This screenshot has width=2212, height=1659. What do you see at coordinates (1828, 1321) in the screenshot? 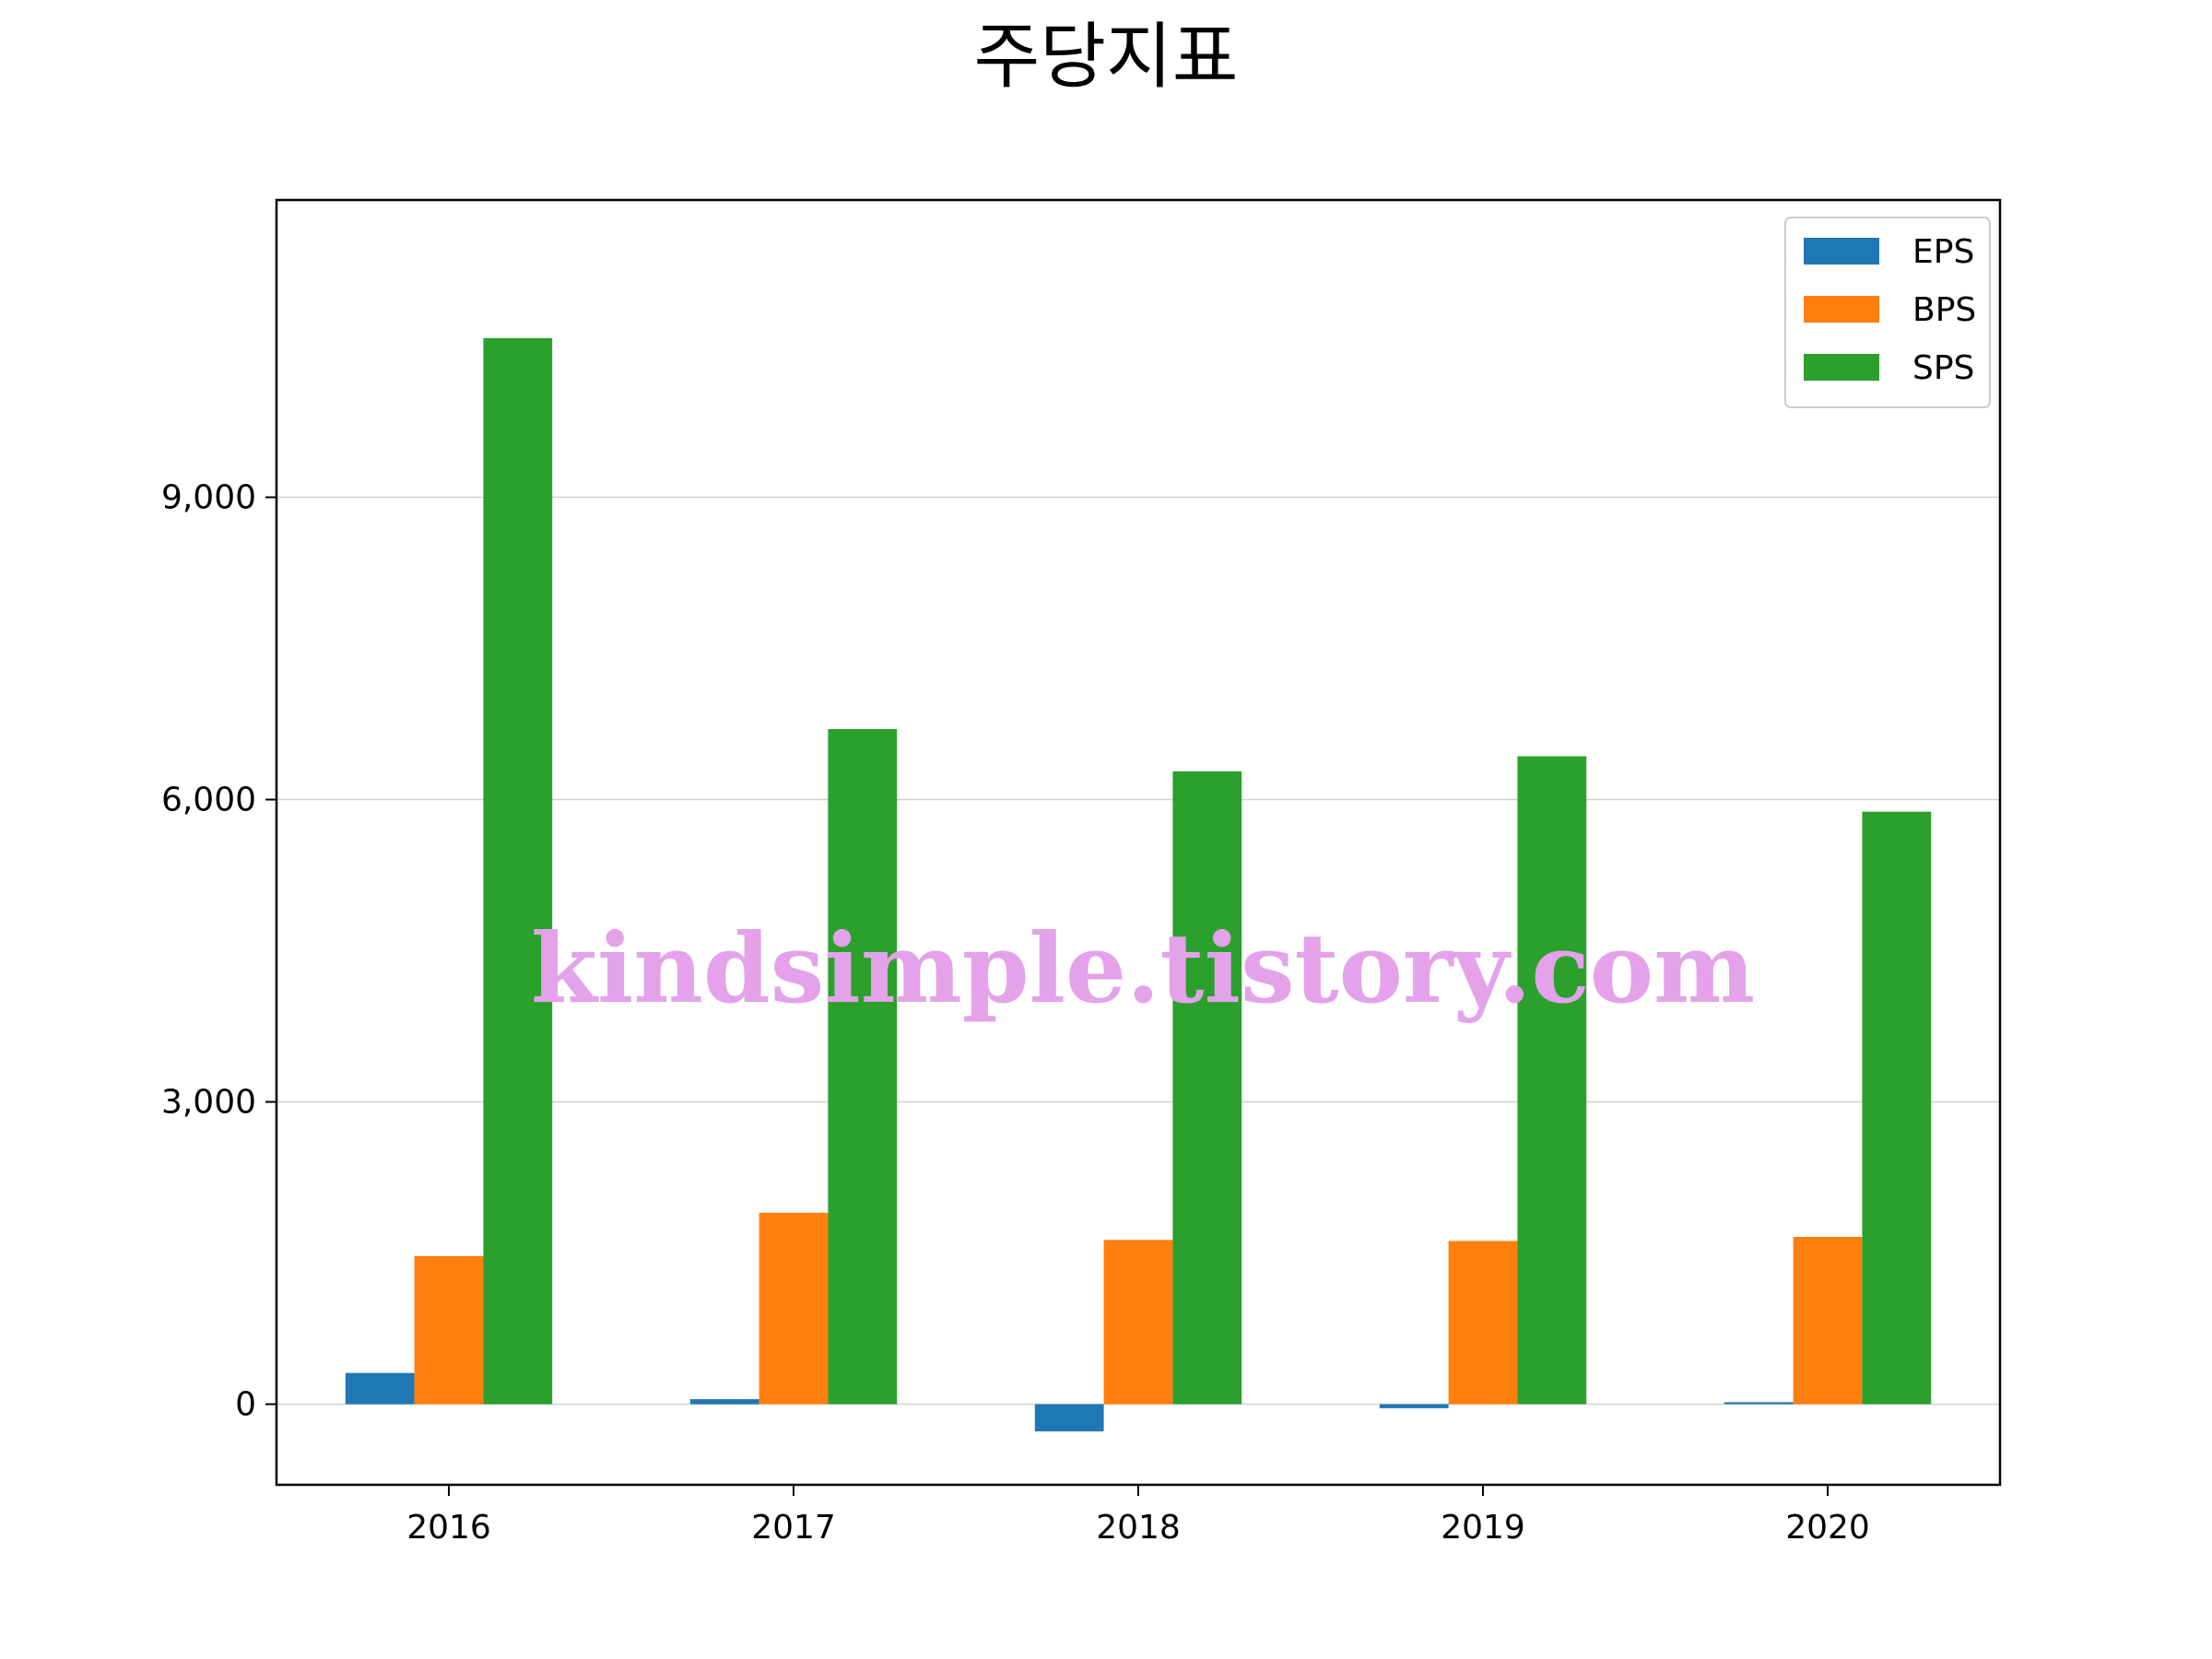
I see `bar-bps-2020` at bounding box center [1828, 1321].